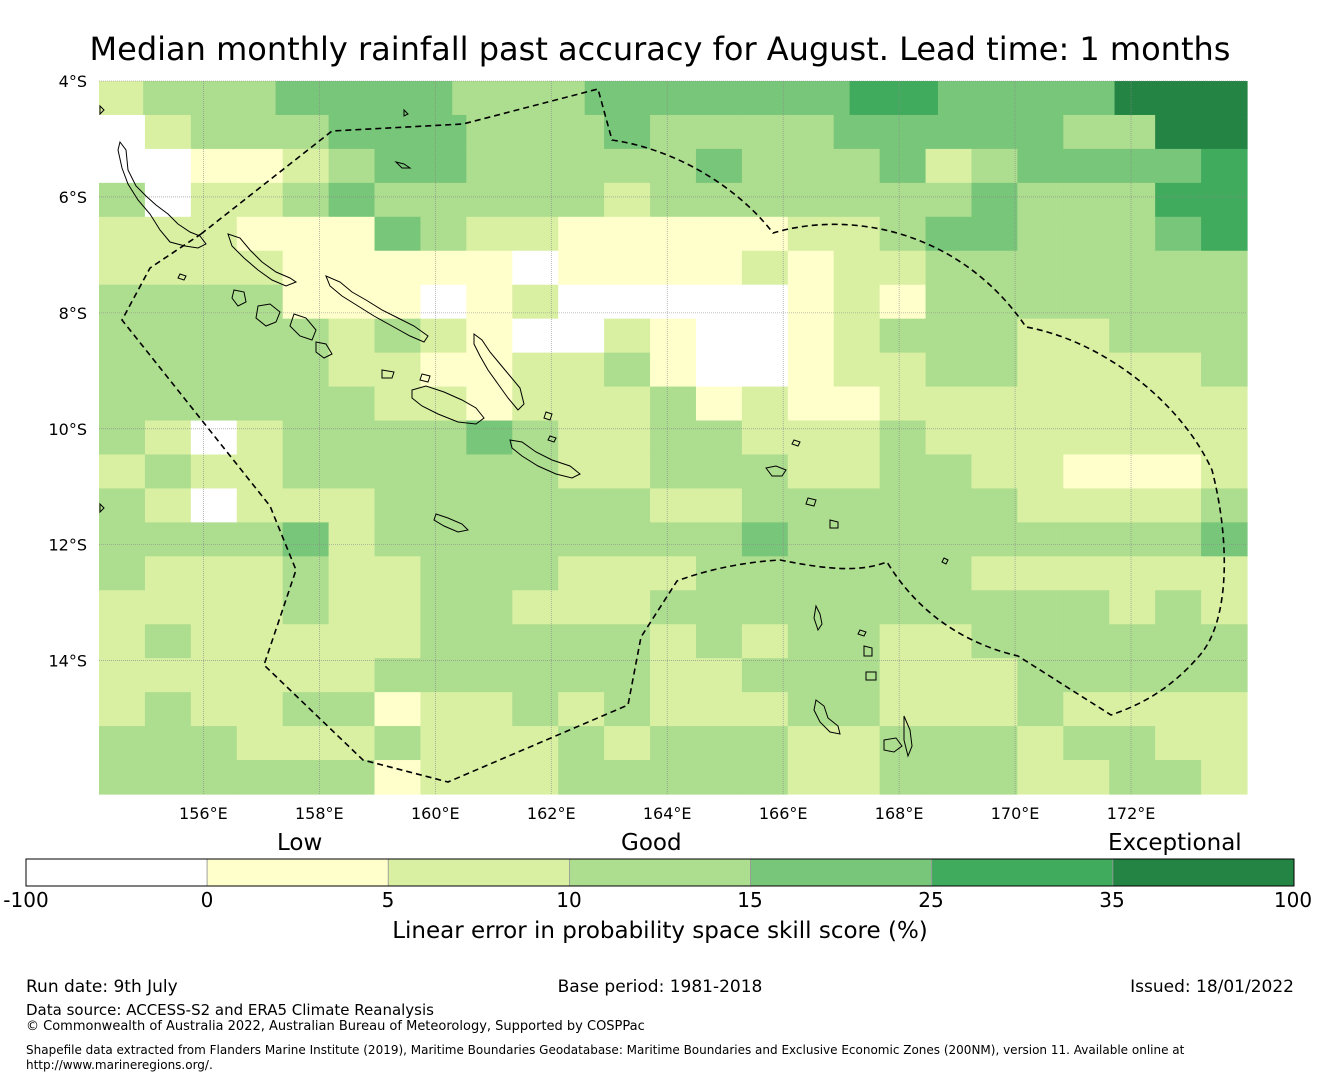 The width and height of the screenshot is (1320, 1080). What do you see at coordinates (783, 813) in the screenshot?
I see `longitude-label: 166°E` at bounding box center [783, 813].